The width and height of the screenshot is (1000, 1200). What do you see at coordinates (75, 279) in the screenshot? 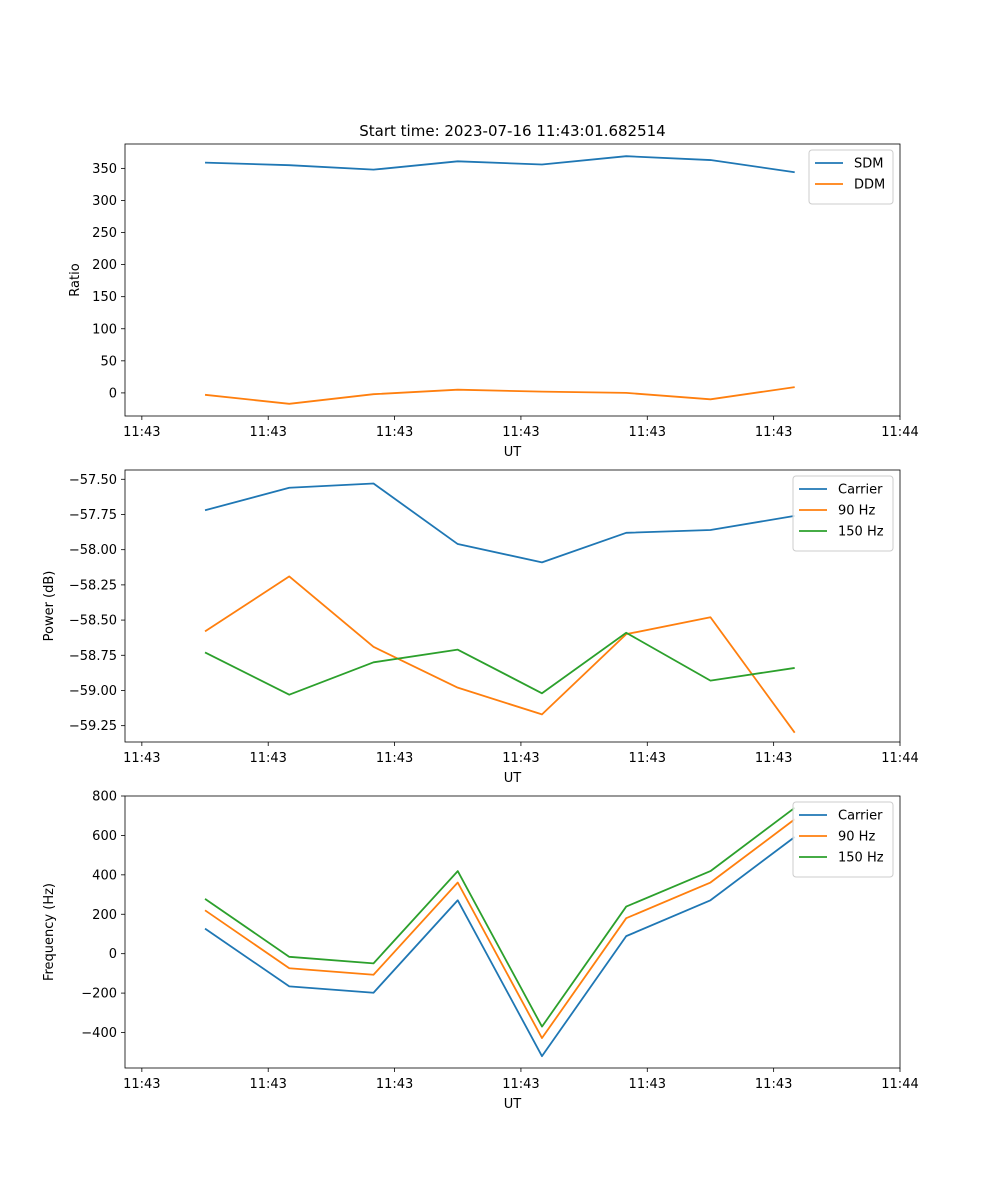
I see `y-axis-label: Ratio` at bounding box center [75, 279].